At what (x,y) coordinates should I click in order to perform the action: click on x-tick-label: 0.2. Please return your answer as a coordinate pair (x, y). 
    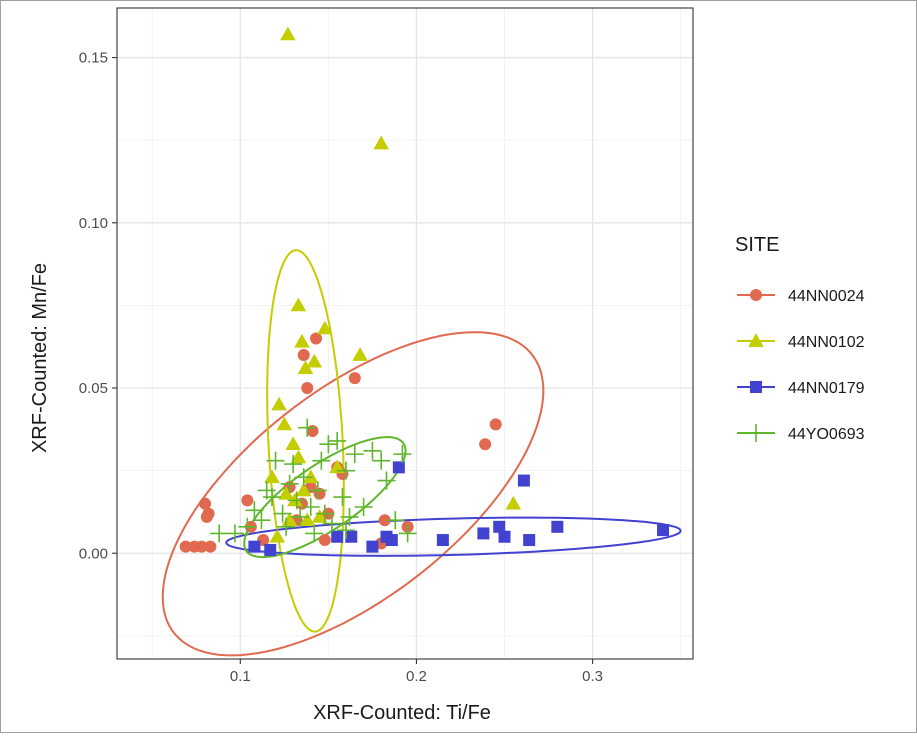
    Looking at the image, I should click on (416, 676).